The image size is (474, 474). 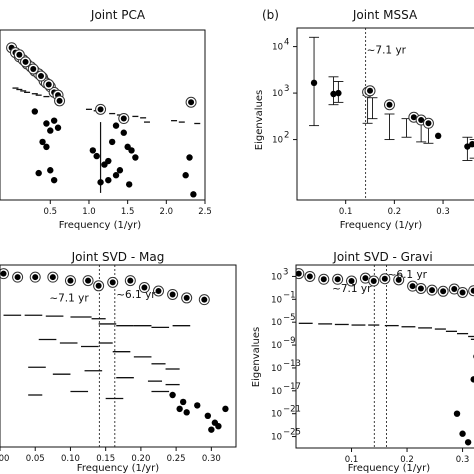 What do you see at coordinates (346, 212) in the screenshot?
I see `mssa-xtick-label-0: 0.1` at bounding box center [346, 212].